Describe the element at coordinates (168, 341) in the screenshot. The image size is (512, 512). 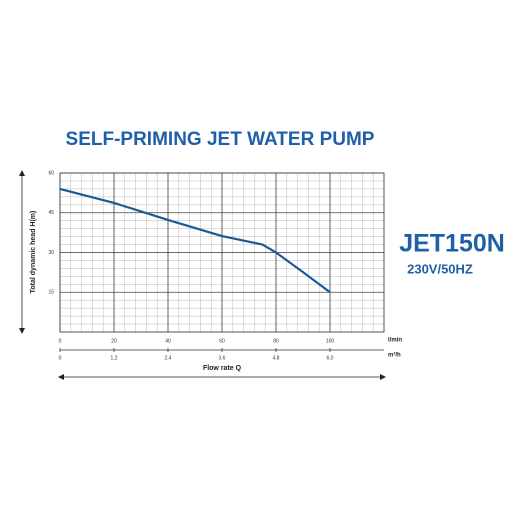
I see `x-tick-label: 40` at that location.